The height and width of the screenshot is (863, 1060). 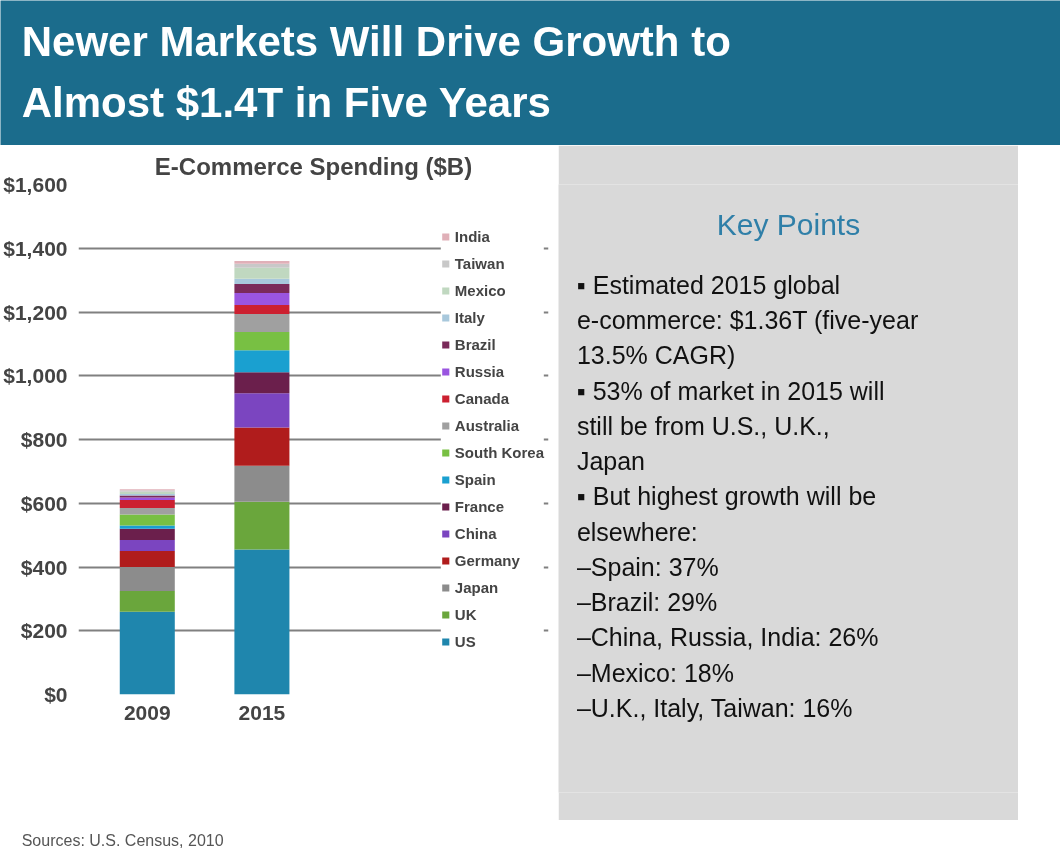 What do you see at coordinates (479, 263) in the screenshot?
I see `legend-label: Taiwan` at bounding box center [479, 263].